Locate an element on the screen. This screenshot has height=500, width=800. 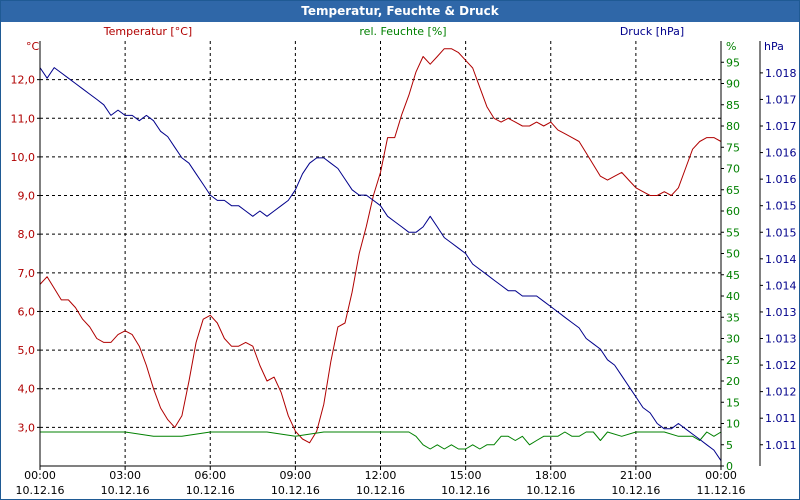
humidity-tick-label: 30 is located at coordinates (733, 339).